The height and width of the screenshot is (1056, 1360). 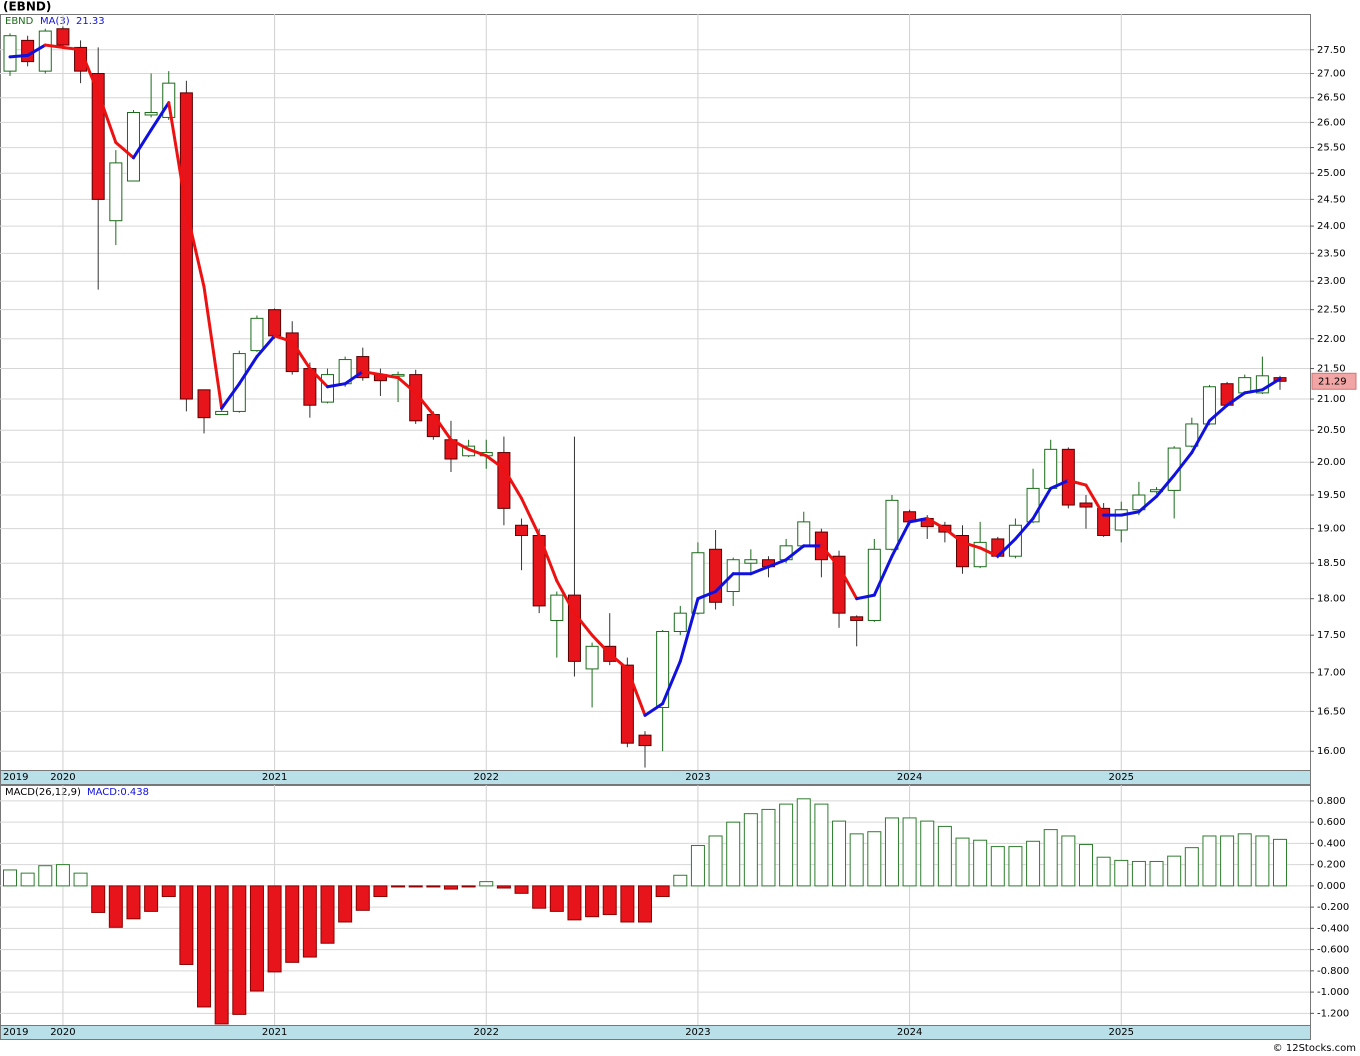 What do you see at coordinates (19, 21) in the screenshot?
I see `legend-symbol: EBND` at bounding box center [19, 21].